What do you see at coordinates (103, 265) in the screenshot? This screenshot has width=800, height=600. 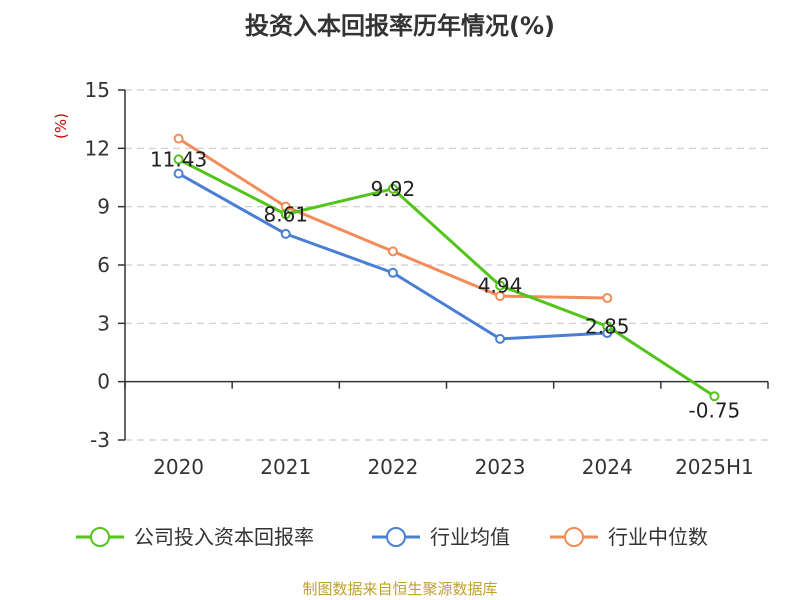 I see `y-tick-label: 6` at bounding box center [103, 265].